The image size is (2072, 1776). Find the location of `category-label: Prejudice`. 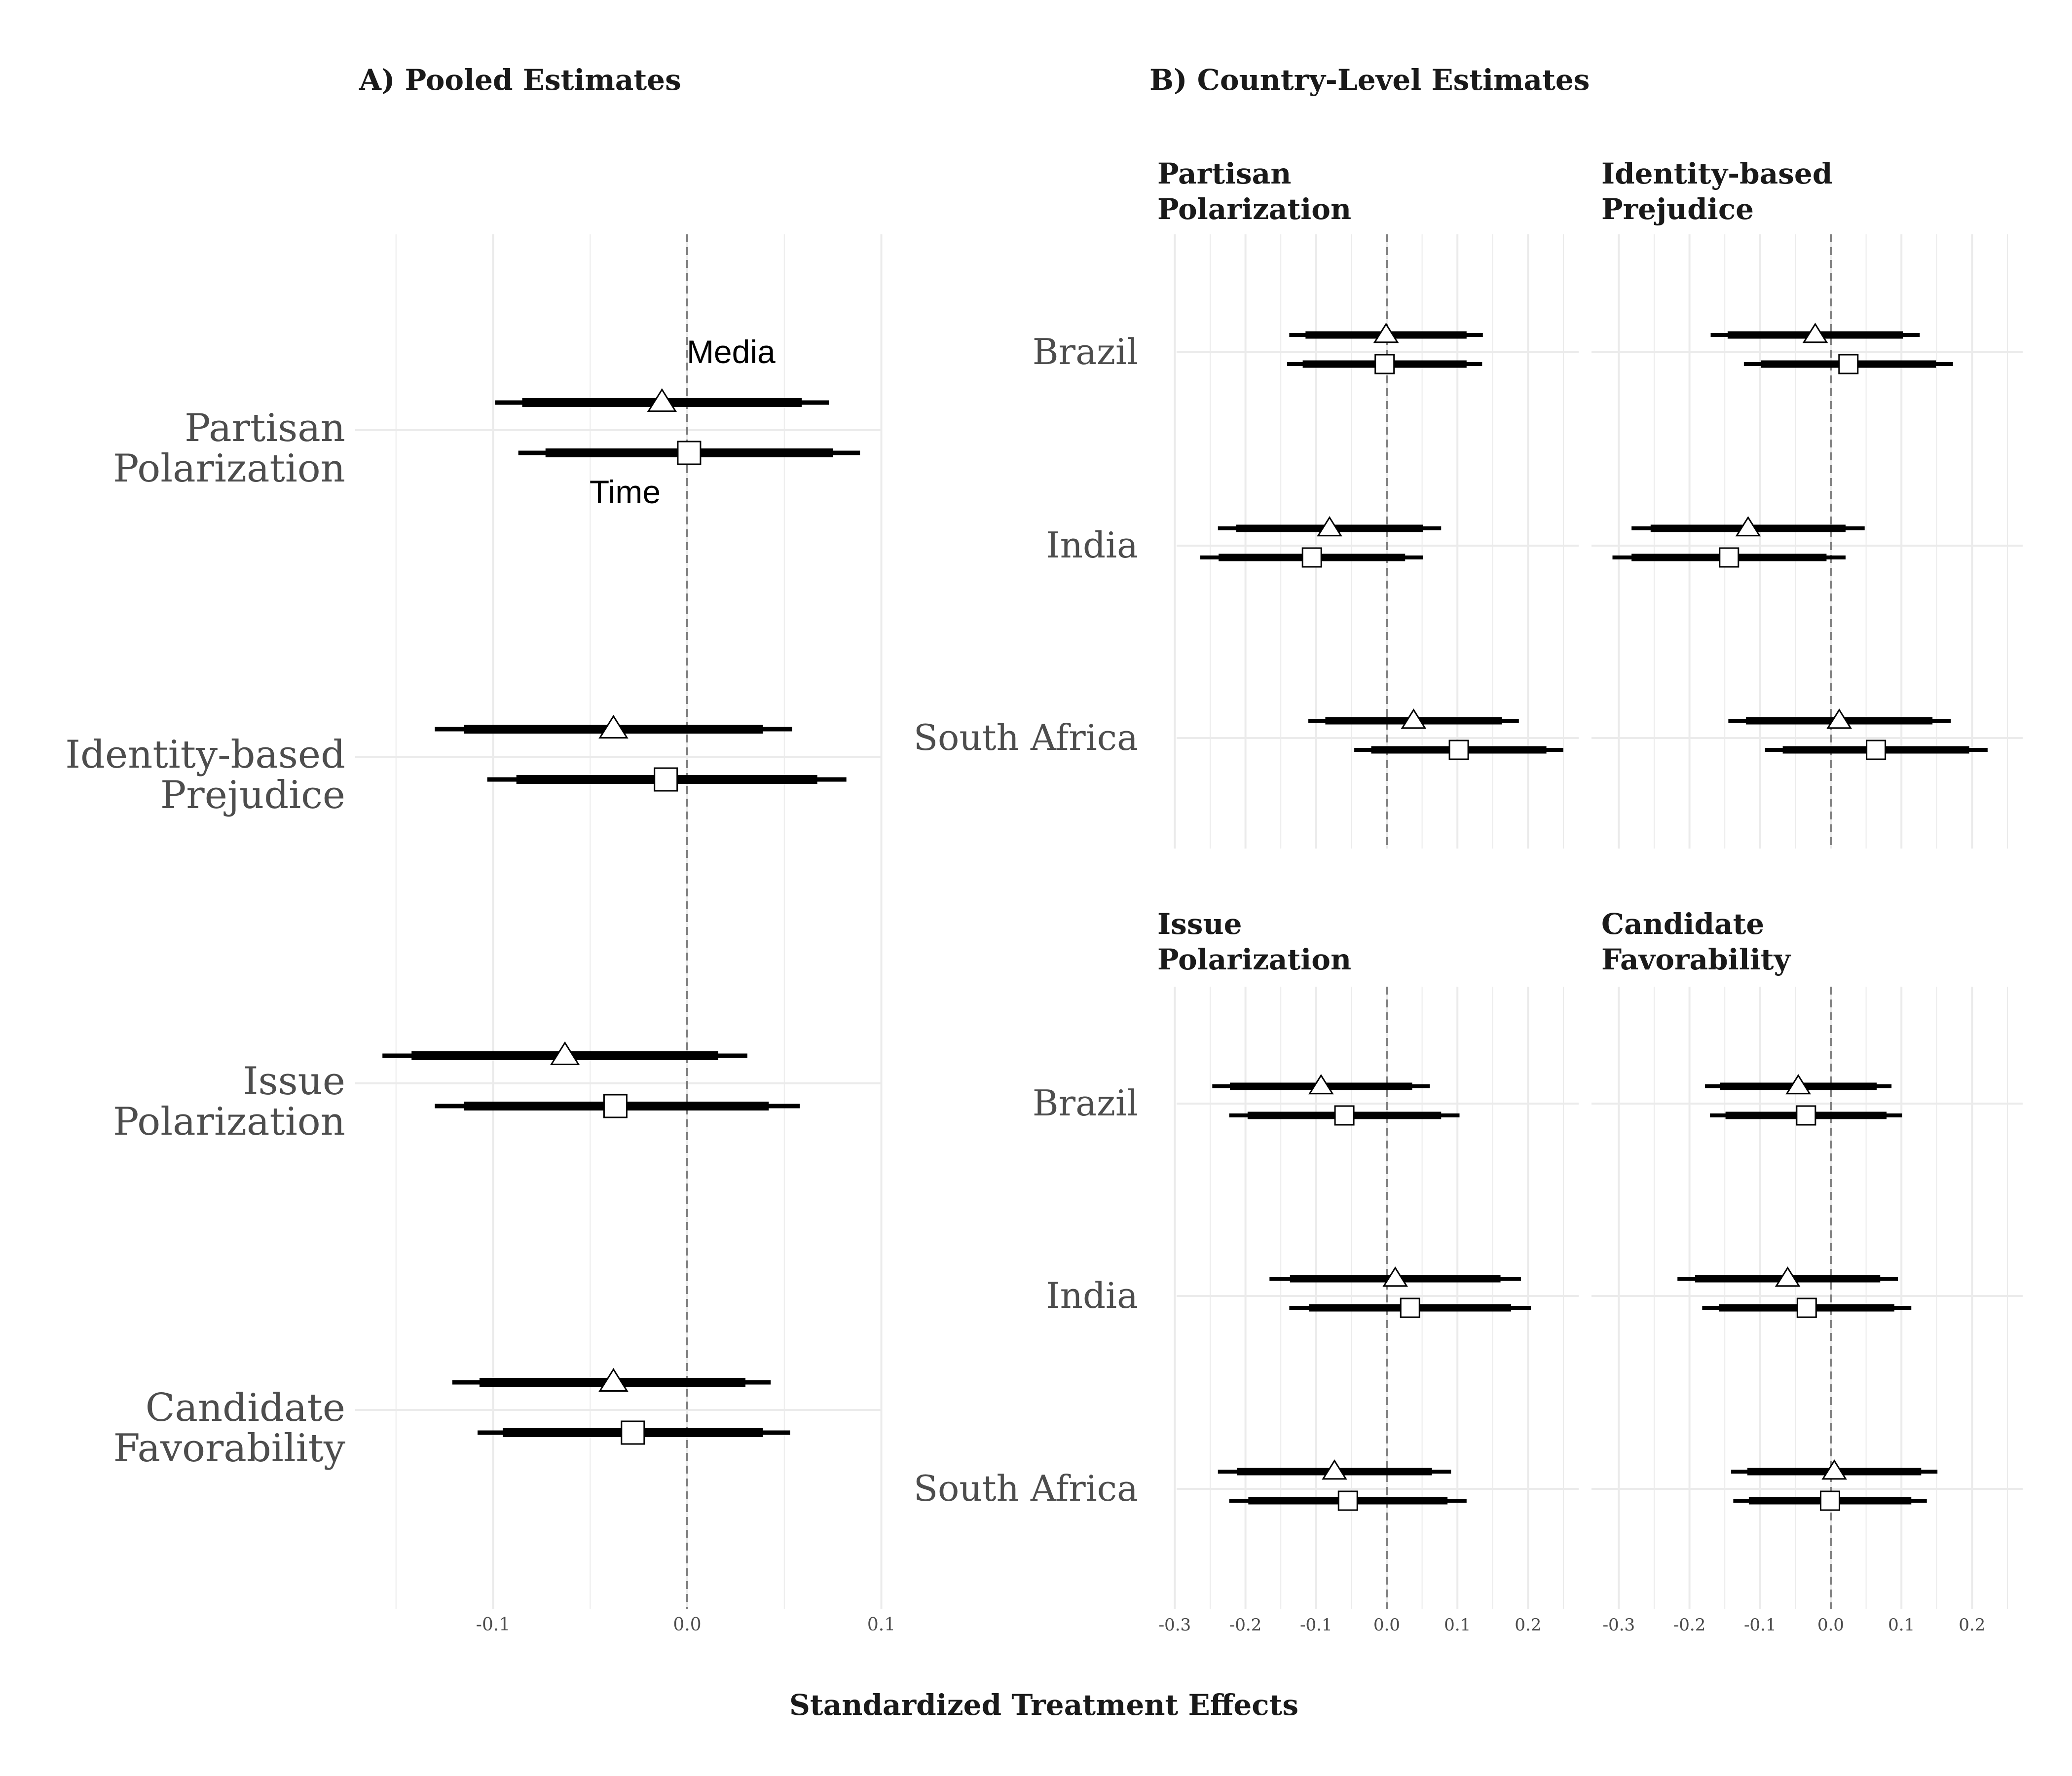

category-label: Prejudice is located at coordinates (253, 795).